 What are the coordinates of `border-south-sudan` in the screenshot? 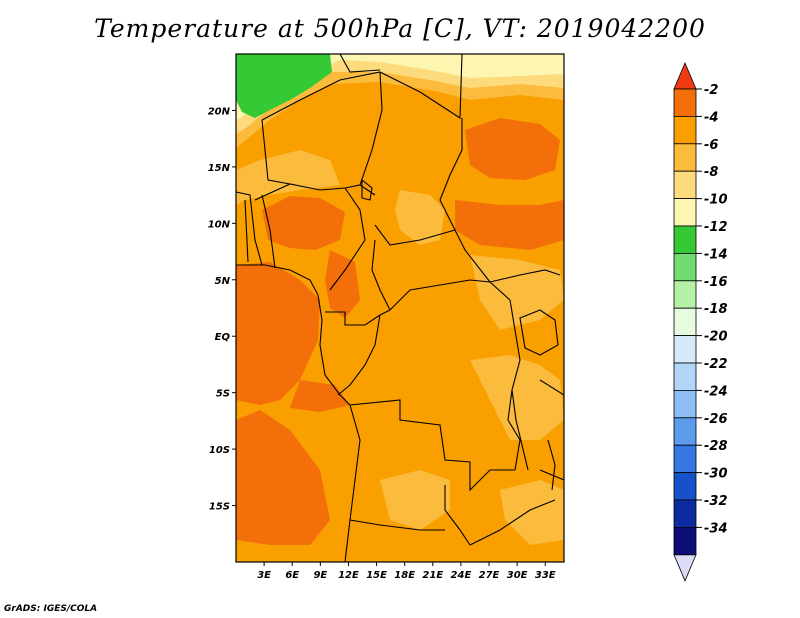 It's located at (525, 276).